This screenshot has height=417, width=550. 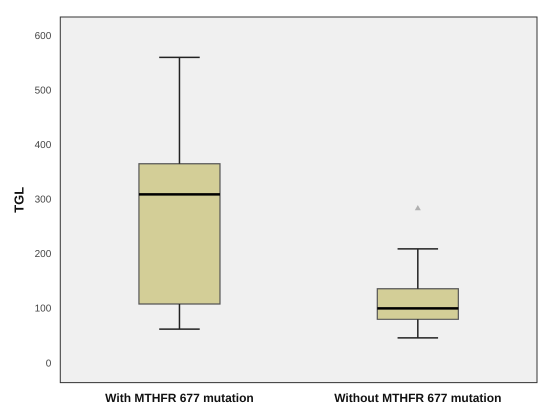 What do you see at coordinates (43, 145) in the screenshot?
I see `y-tick-label: 400` at bounding box center [43, 145].